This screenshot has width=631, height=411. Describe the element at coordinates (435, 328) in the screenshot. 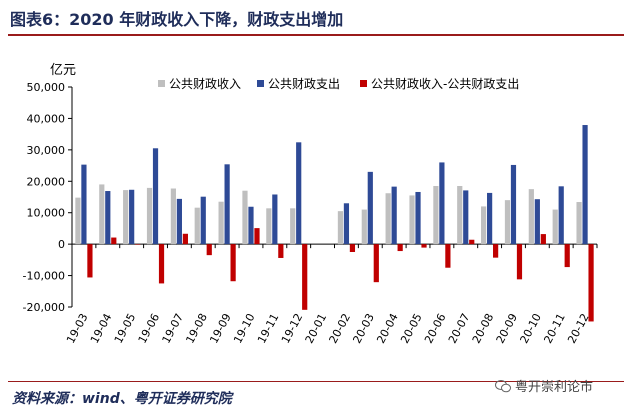

I see `x-tick-label: 20-06` at that location.